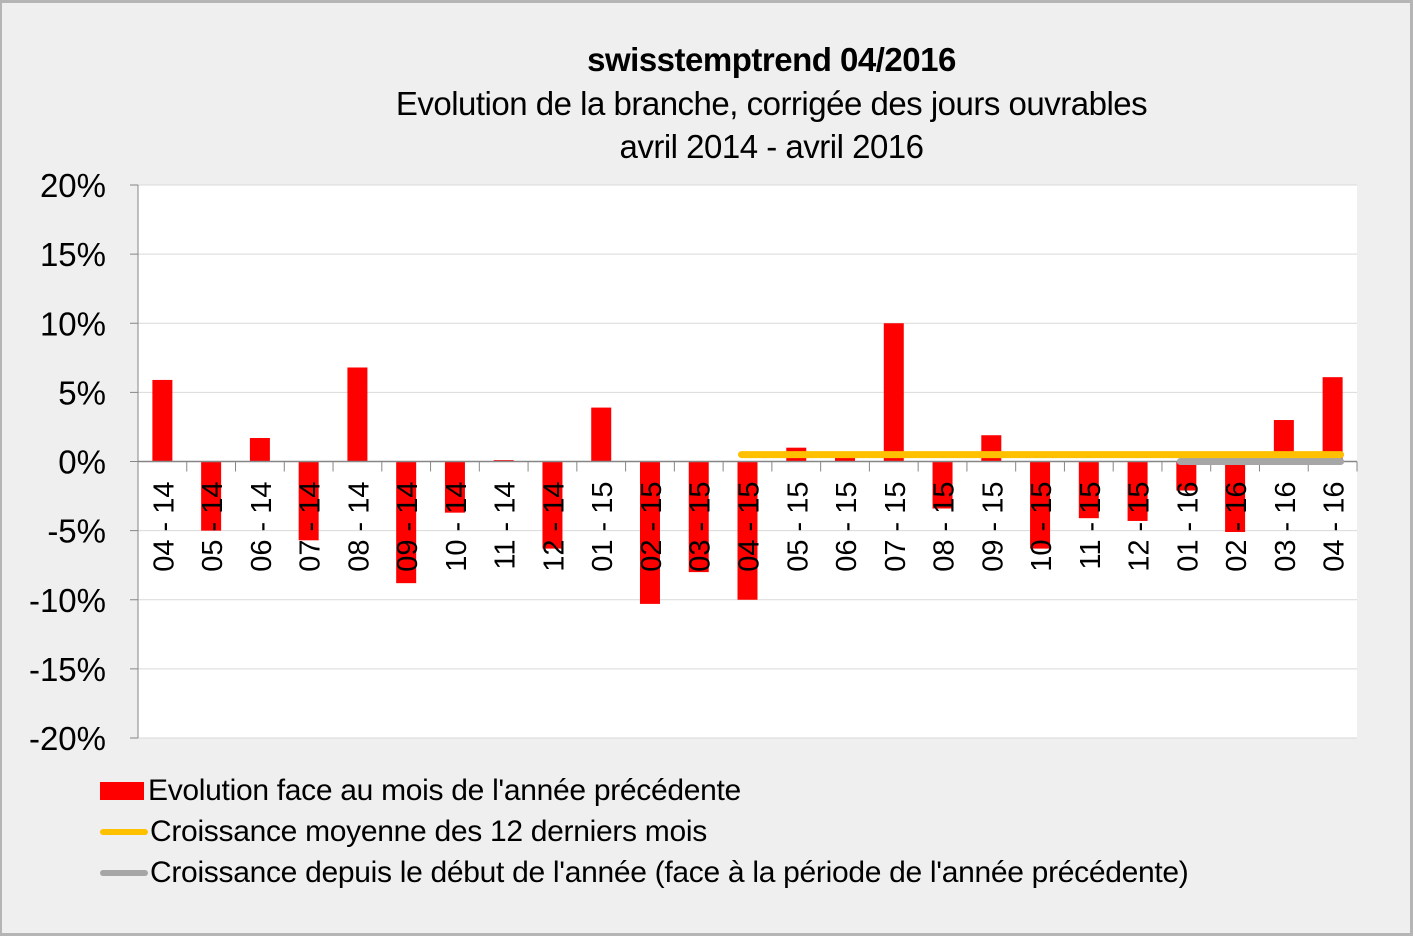 The width and height of the screenshot is (1413, 936). I want to click on x-tick-label: 08 - 15, so click(945, 527).